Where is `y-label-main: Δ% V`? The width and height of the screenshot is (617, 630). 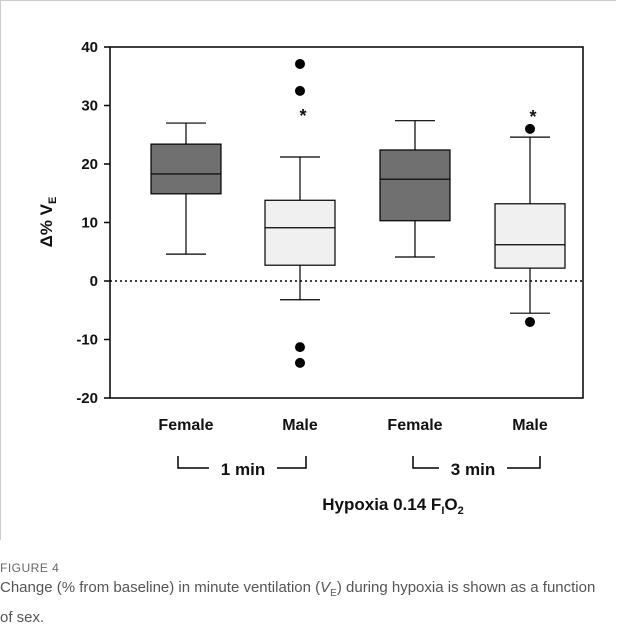 y-label-main: Δ% V is located at coordinates (46, 225).